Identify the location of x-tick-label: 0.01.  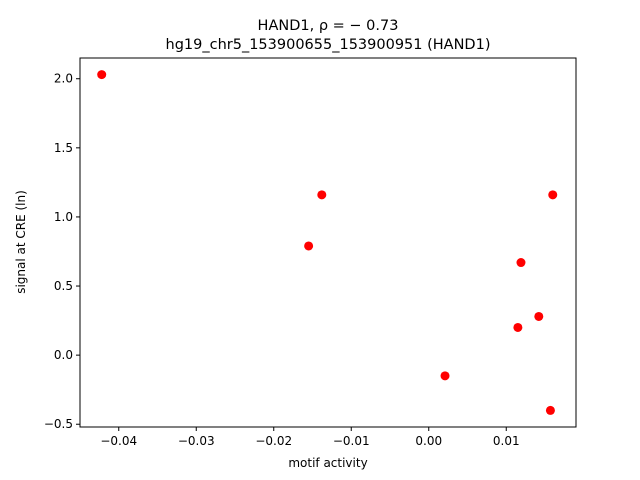
(506, 441).